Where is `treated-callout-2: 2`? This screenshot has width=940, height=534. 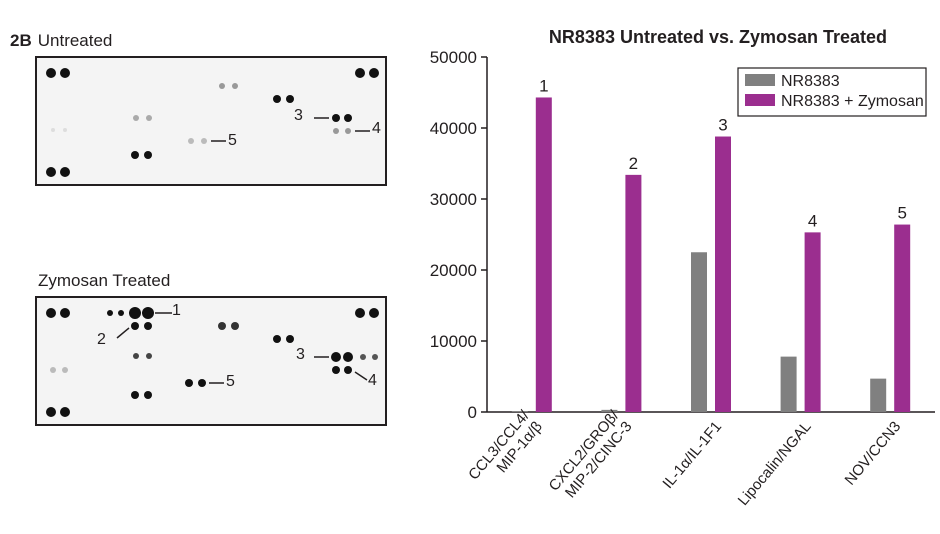 treated-callout-2: 2 is located at coordinates (101, 339).